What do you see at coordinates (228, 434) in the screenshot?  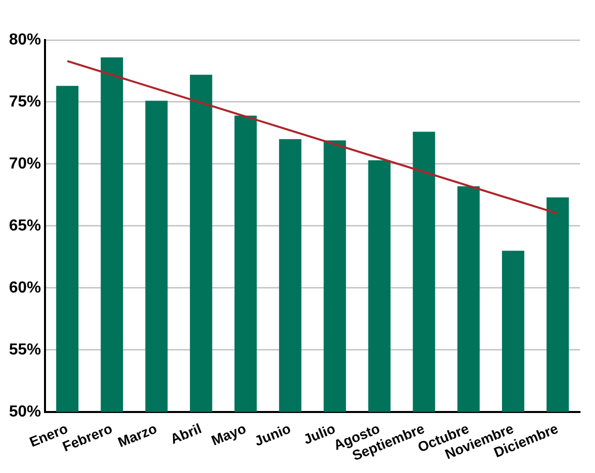 I see `x-tick-label: Mayo` at bounding box center [228, 434].